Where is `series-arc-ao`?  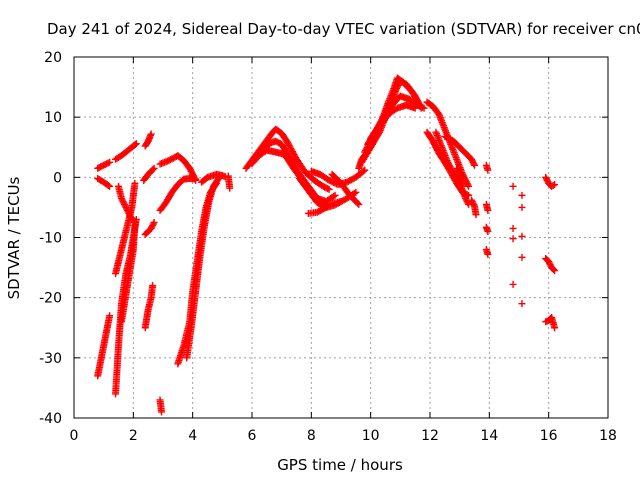
series-arc-ao is located at coordinates (487, 252).